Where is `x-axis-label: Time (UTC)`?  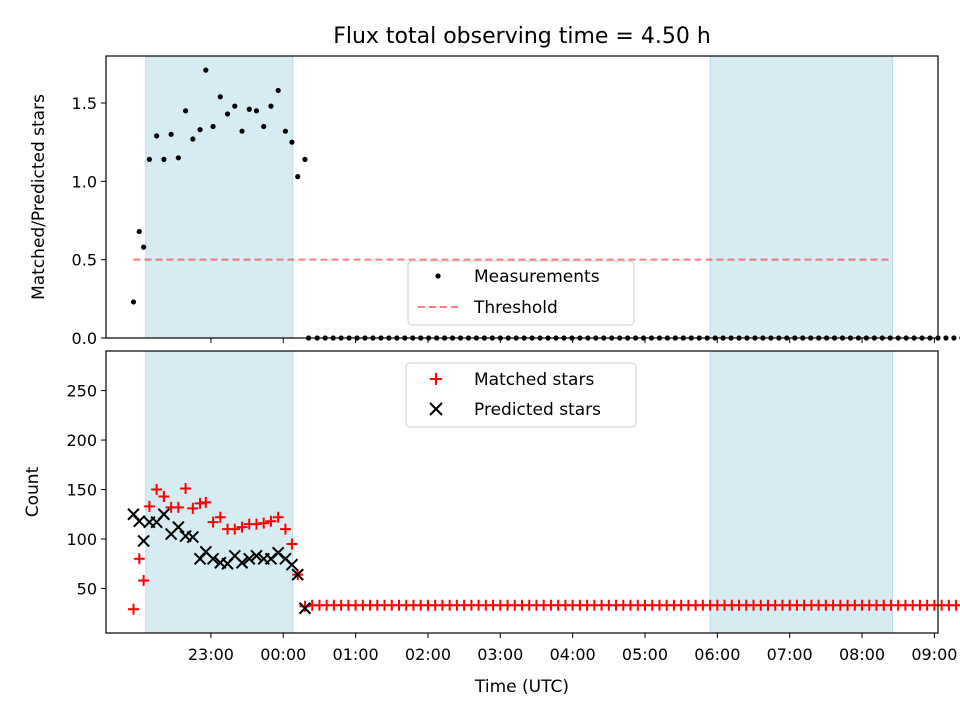 x-axis-label: Time (UTC) is located at coordinates (521, 687).